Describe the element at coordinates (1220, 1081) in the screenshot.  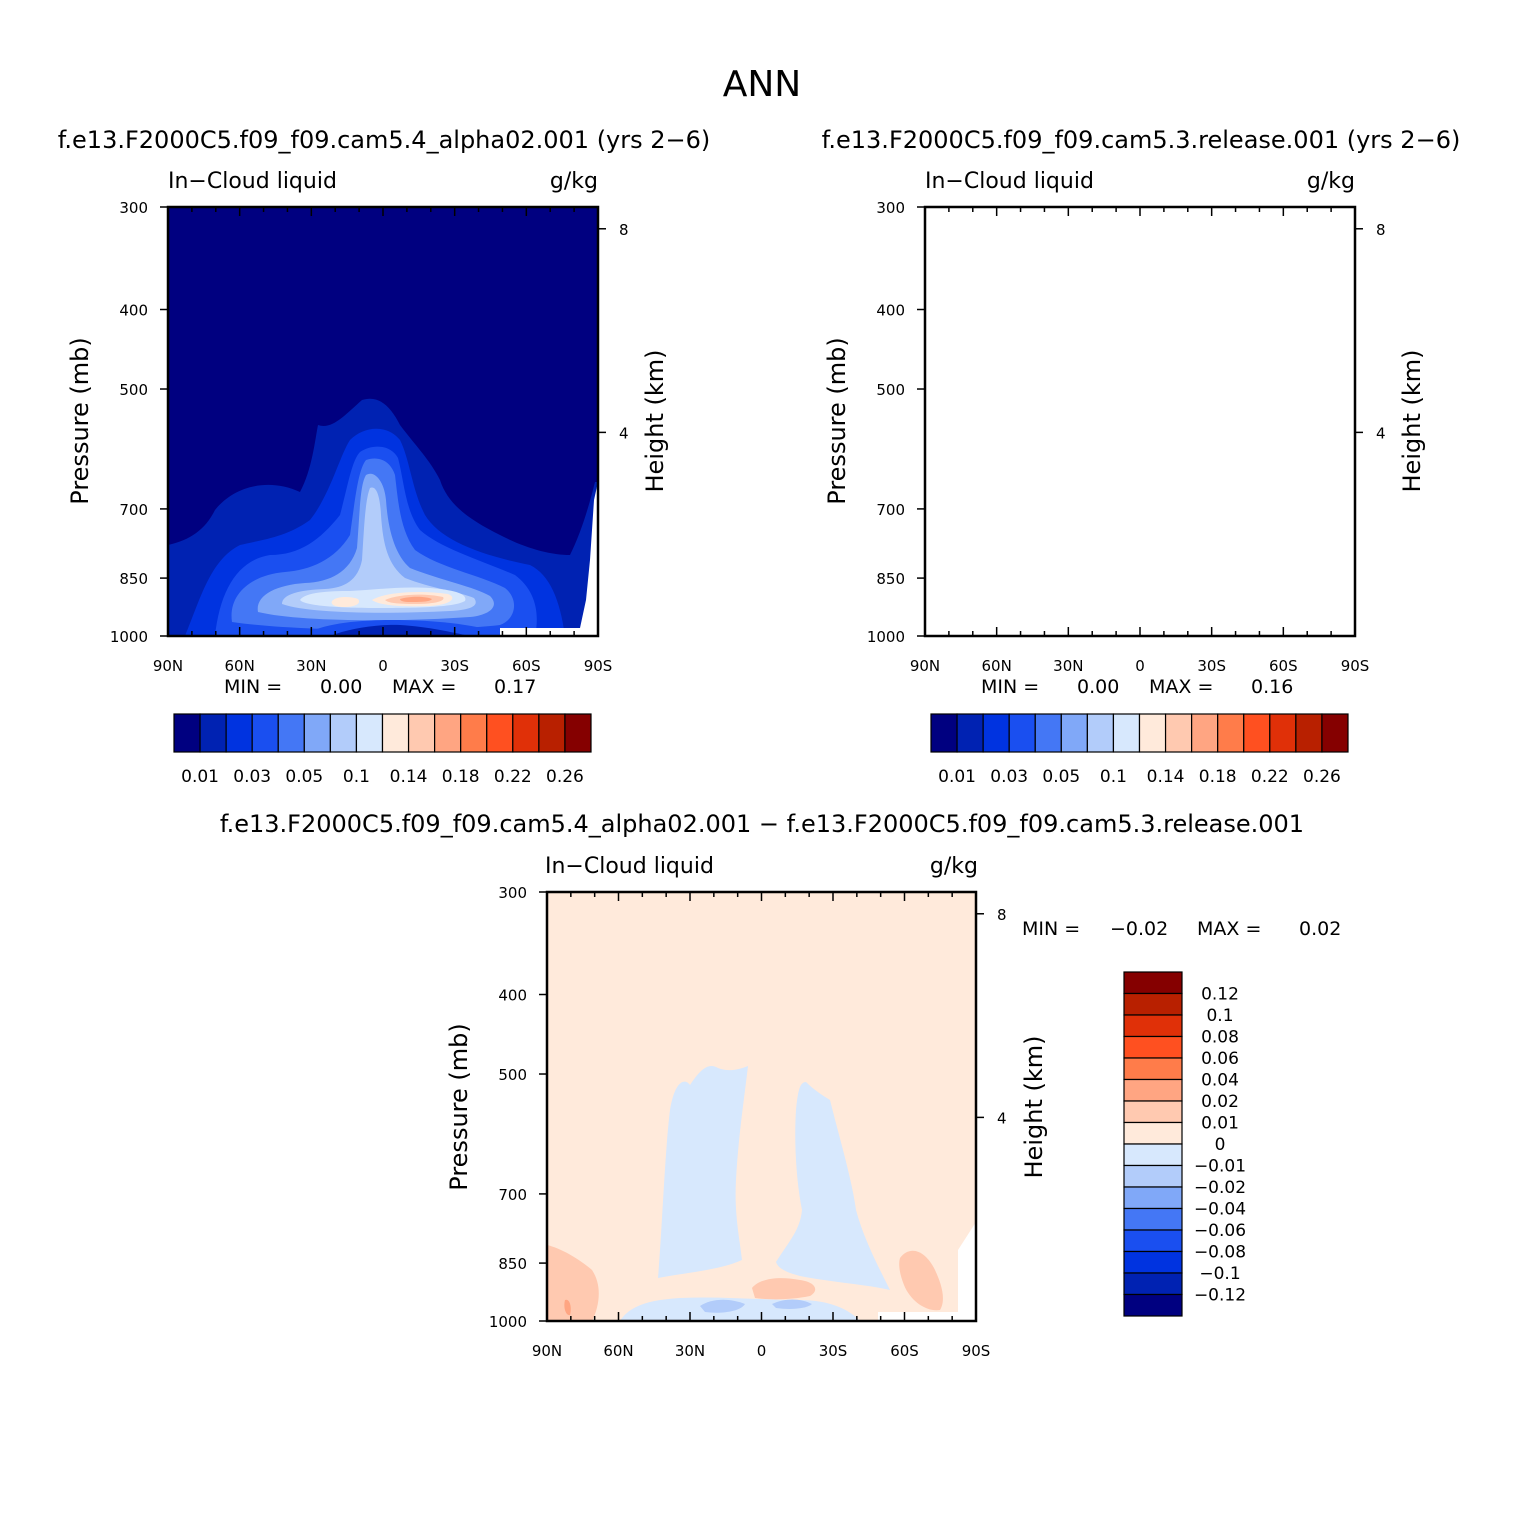
I see `colorbar-label: 0.04` at that location.